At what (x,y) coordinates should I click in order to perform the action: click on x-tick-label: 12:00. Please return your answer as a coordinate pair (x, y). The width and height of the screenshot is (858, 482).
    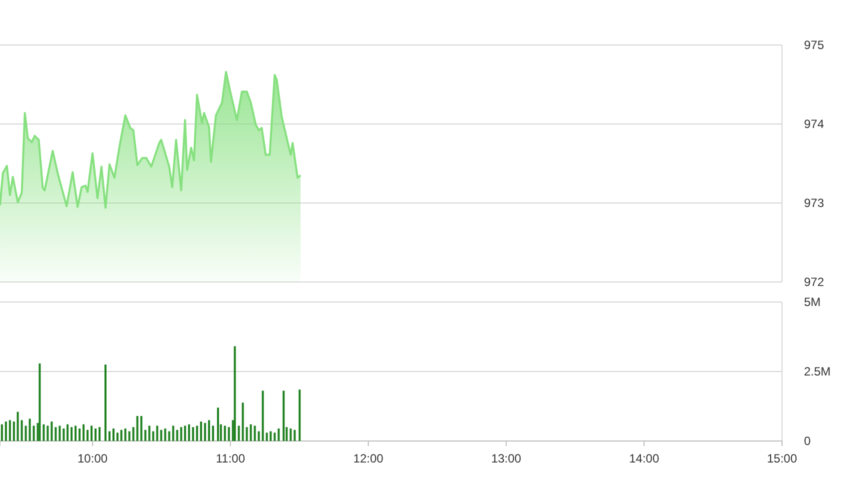
    Looking at the image, I should click on (368, 459).